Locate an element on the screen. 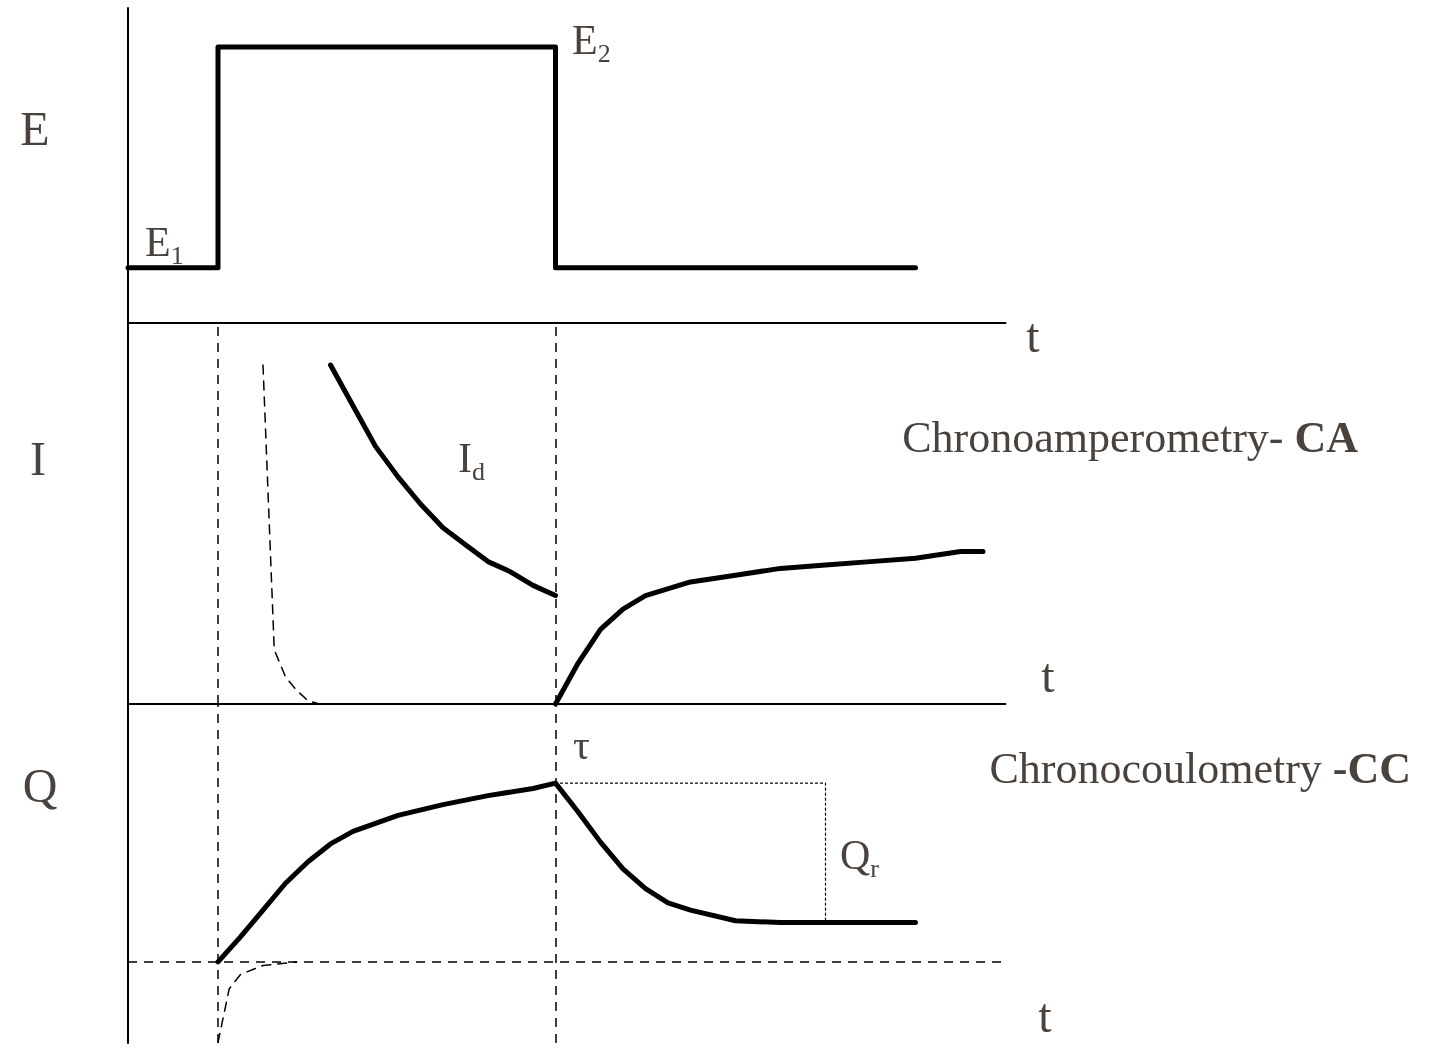 Image resolution: width=1433 pixels, height=1051 pixels. text: τ is located at coordinates (581, 745).